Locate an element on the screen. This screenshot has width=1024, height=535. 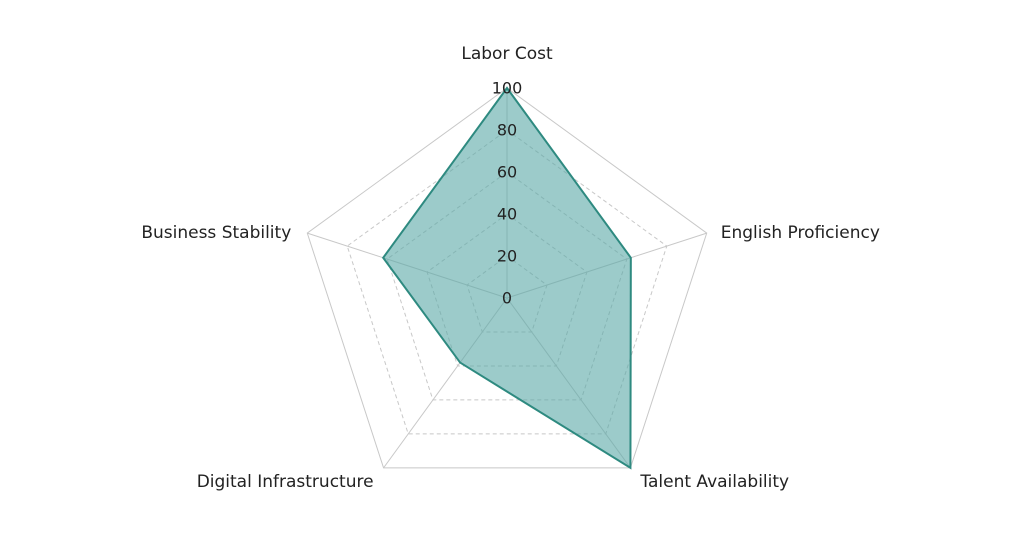
tick-label-60: 60 is located at coordinates (507, 172).